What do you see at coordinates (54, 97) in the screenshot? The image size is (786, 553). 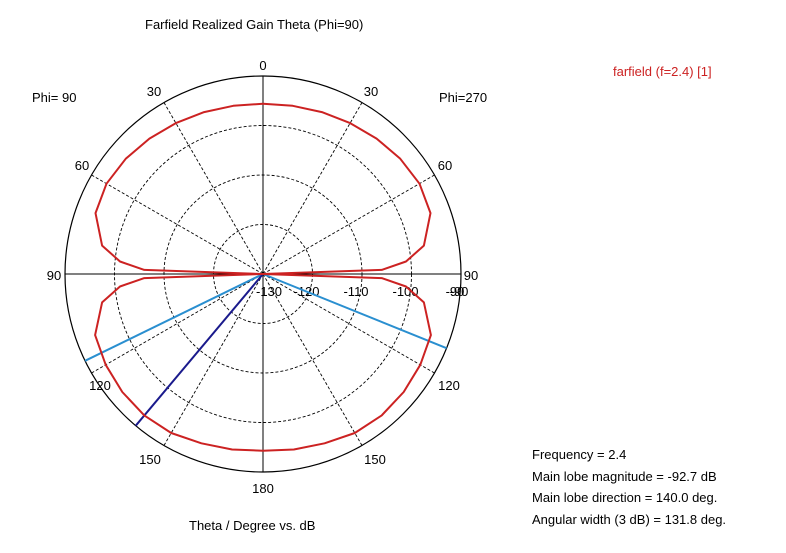 I see `phi-left-label: Phi= 90` at bounding box center [54, 97].